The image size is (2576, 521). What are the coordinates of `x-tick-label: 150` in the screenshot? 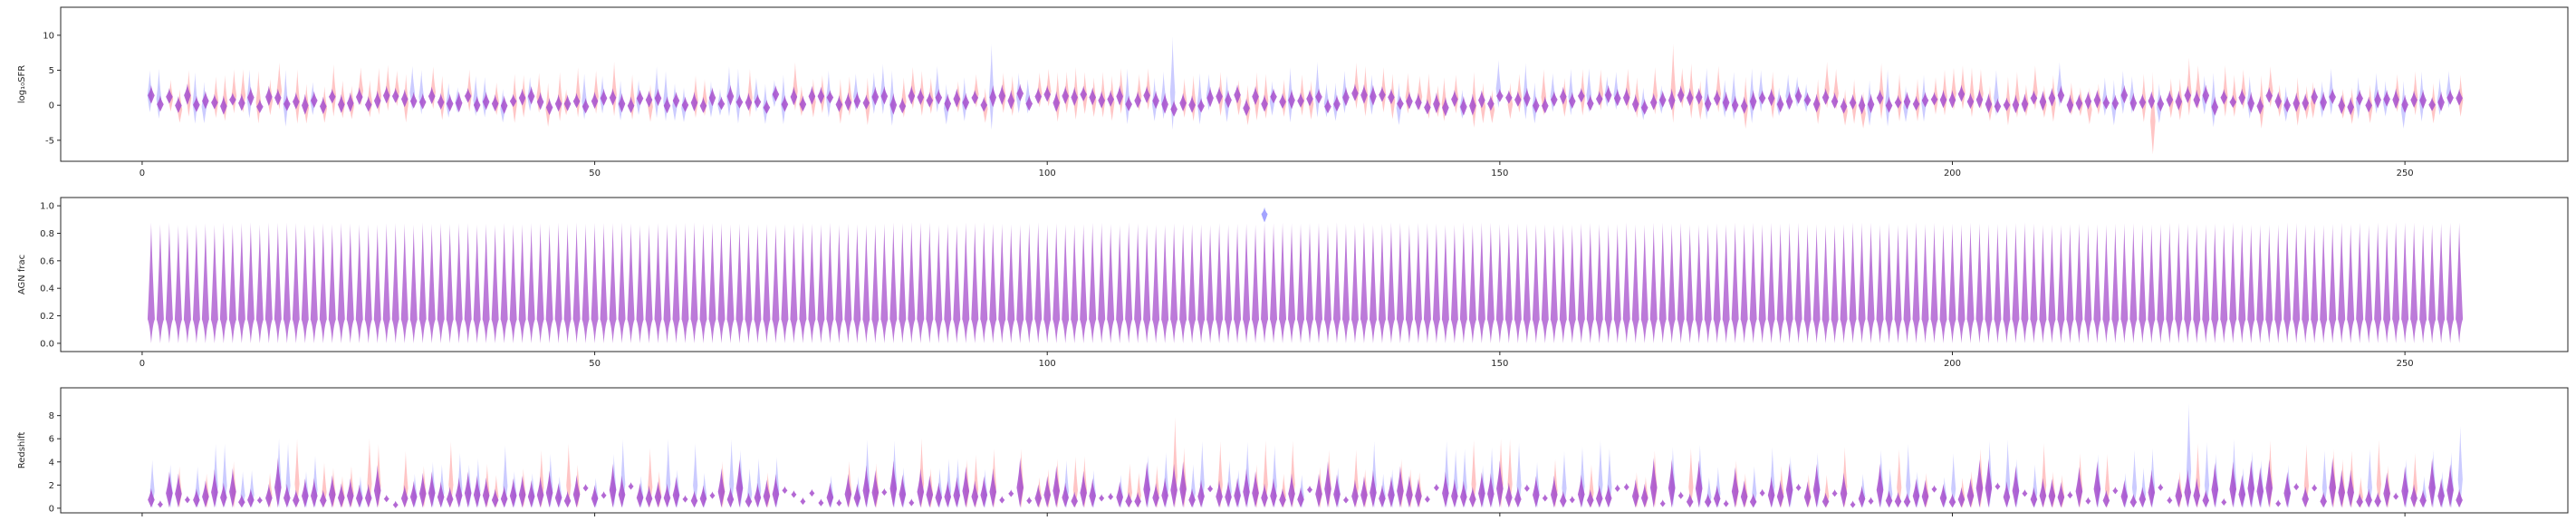 It's located at (1499, 173).